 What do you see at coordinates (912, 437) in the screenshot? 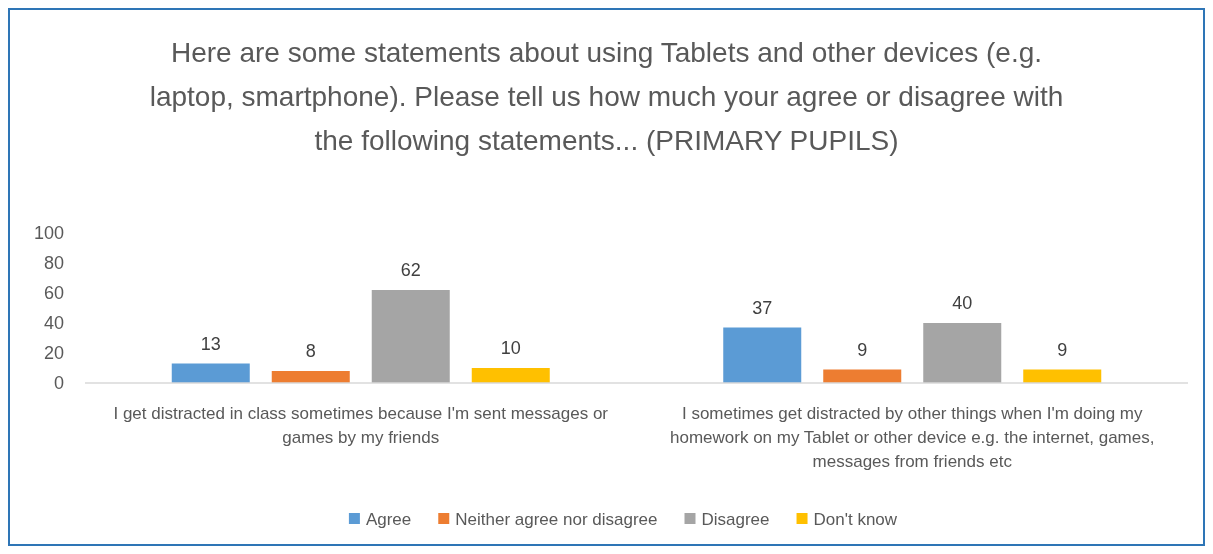
I see `x-tick-label: I sometimes get distracted by other things when I'm doing my homework on my Tablet or other device e.g. the internet, games, messages from friends etc` at bounding box center [912, 437].